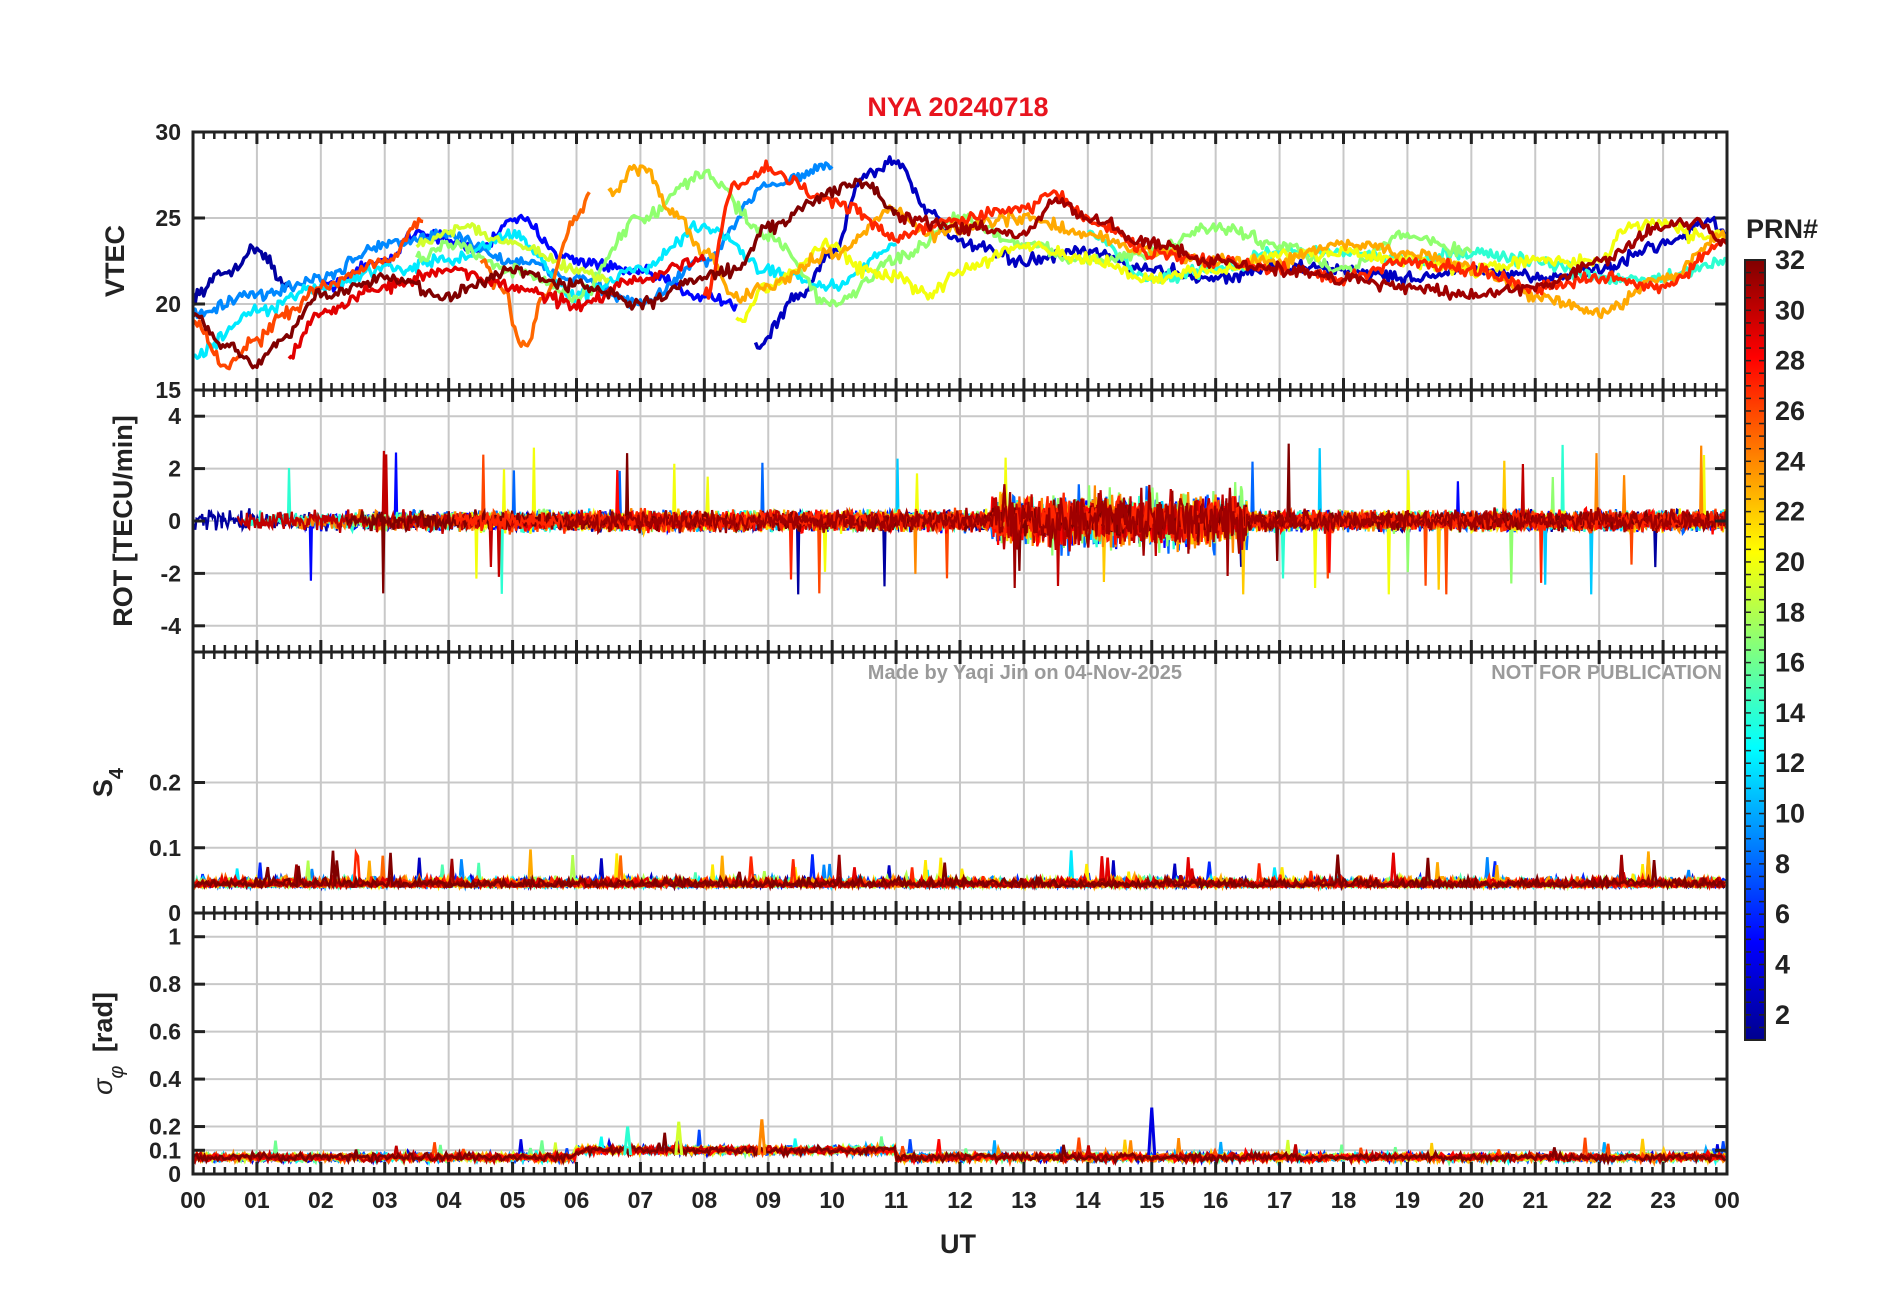 The image size is (1902, 1292). What do you see at coordinates (1782, 914) in the screenshot?
I see `colorbar-tick-label: 6` at bounding box center [1782, 914].